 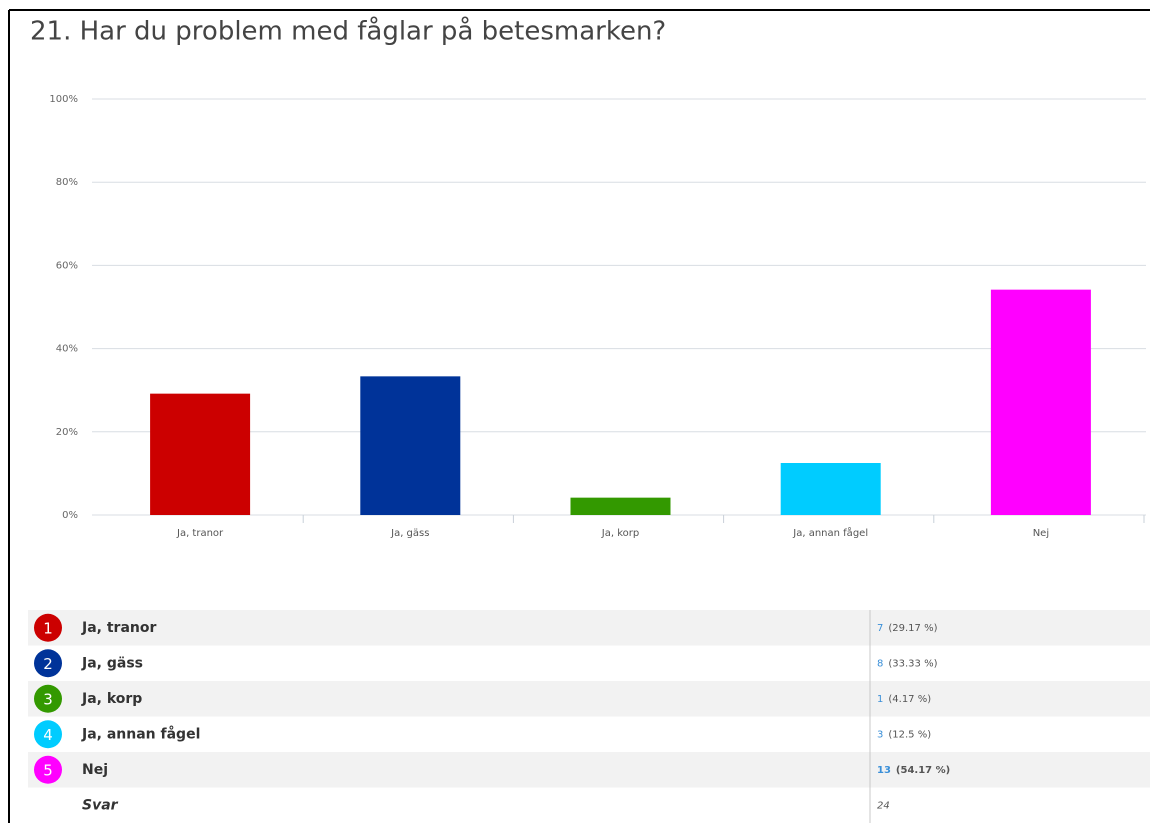 I want to click on footer-label: Svar, so click(x=100, y=805).